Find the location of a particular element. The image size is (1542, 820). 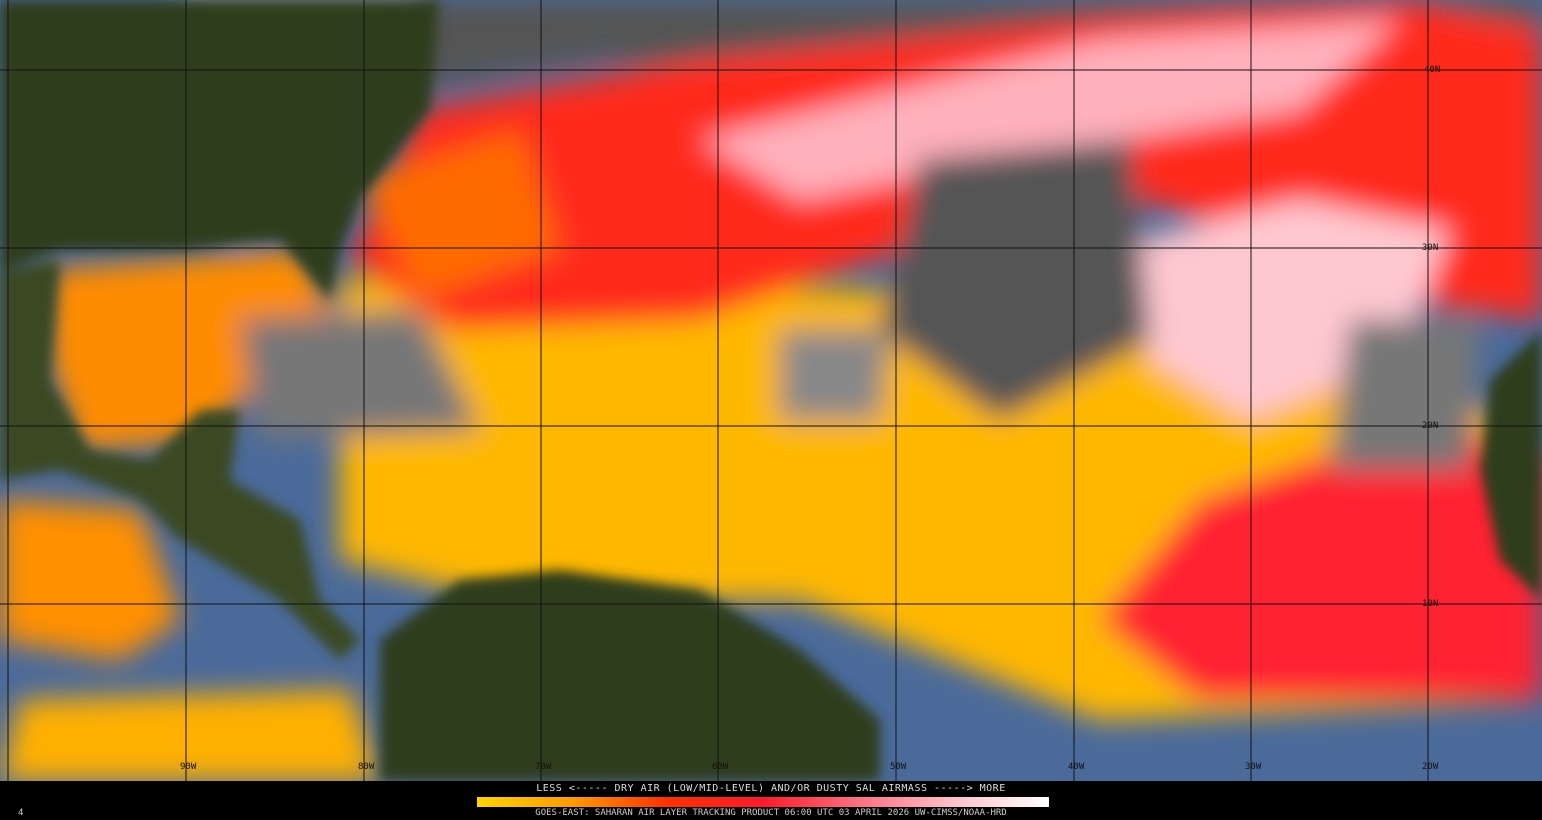

frame-number: 4 is located at coordinates (21, 813).